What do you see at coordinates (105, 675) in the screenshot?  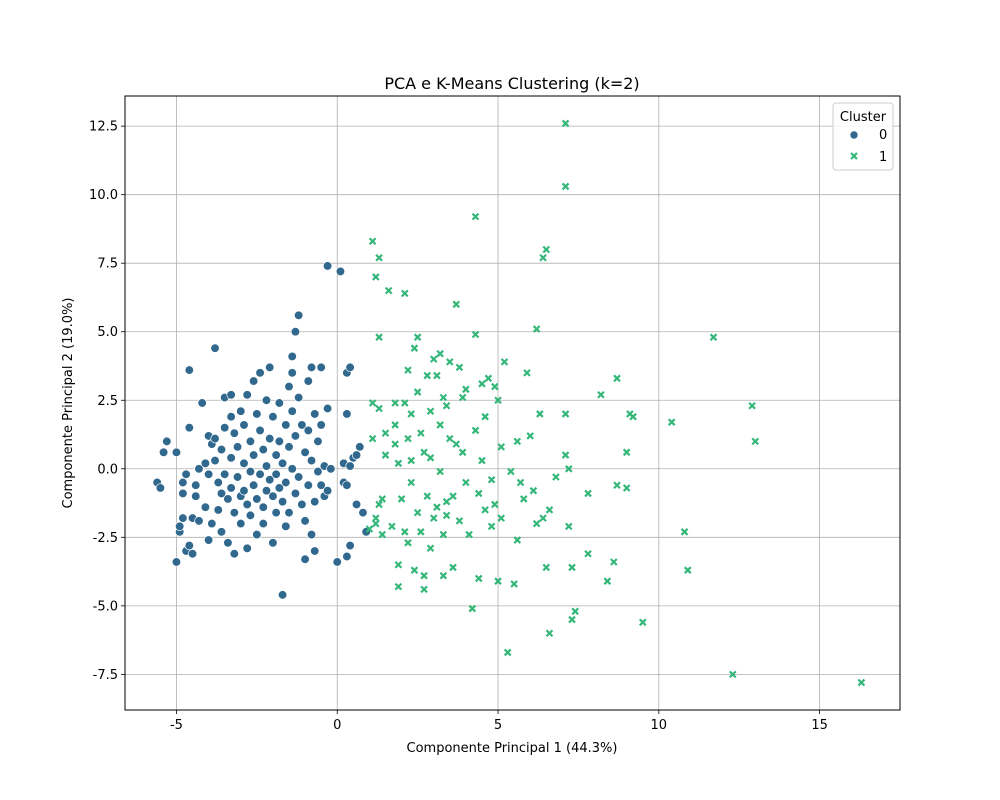 I see `y-tick-label: -7.5` at bounding box center [105, 675].